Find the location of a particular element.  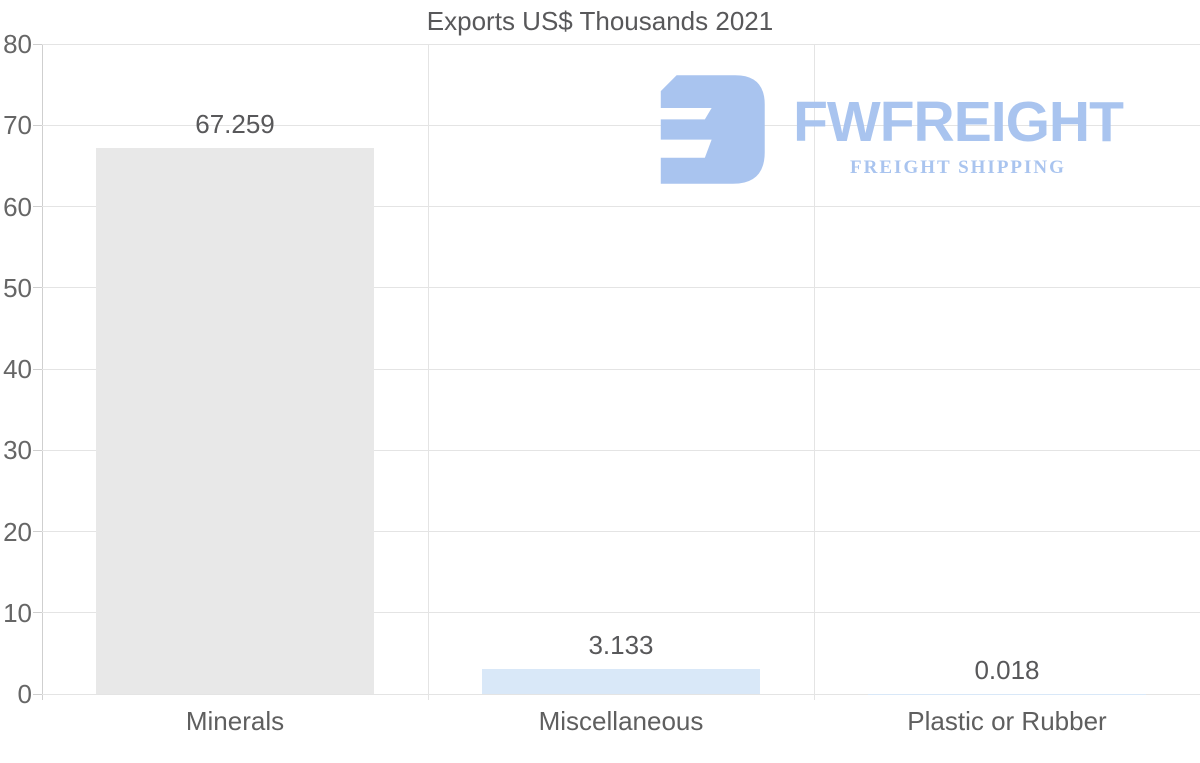

value-label: 67.259 is located at coordinates (235, 123).